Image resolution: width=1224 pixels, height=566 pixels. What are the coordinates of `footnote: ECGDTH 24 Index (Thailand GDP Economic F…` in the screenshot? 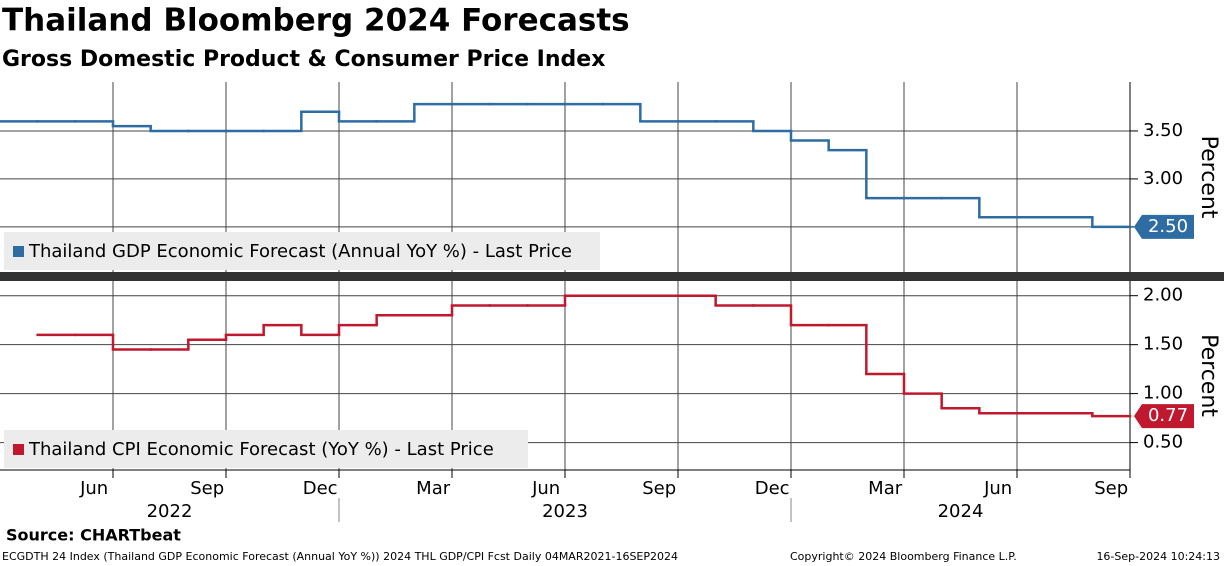 It's located at (340, 556).